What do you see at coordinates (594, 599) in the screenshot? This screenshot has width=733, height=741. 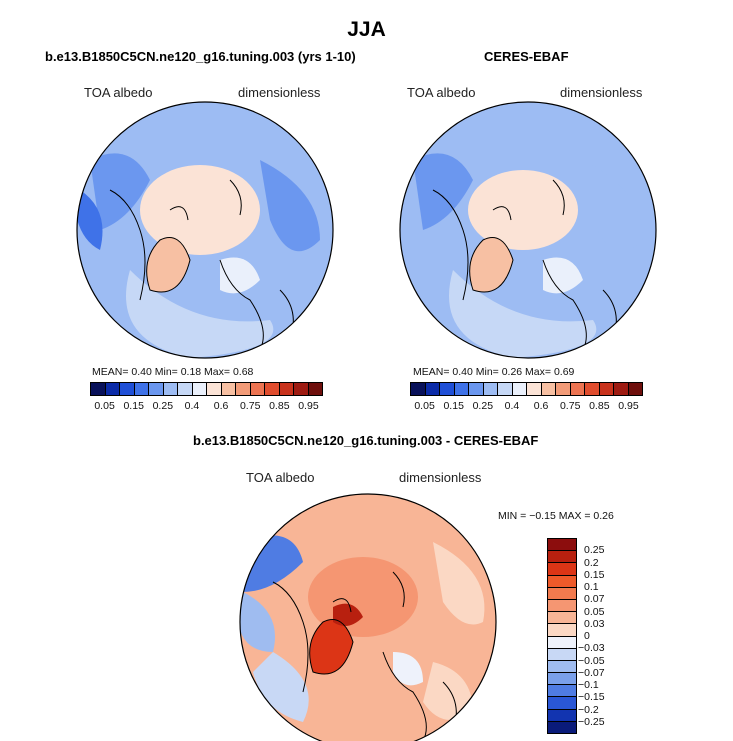 I see `colorbar-tick-label: 0.07` at bounding box center [594, 599].